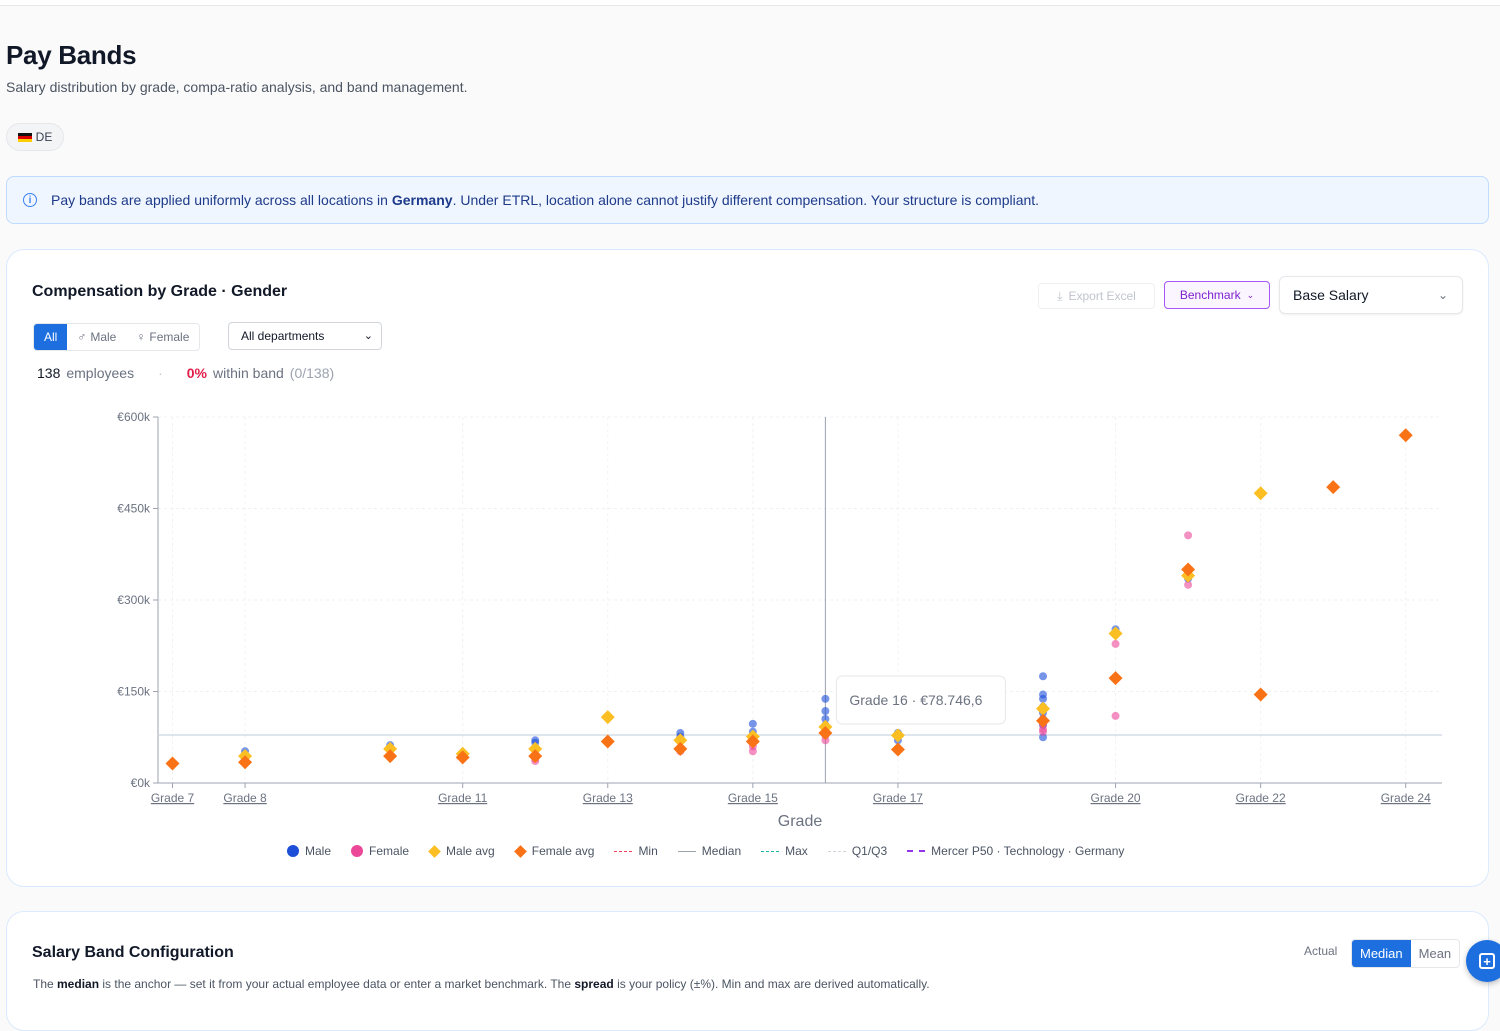 The height and width of the screenshot is (1031, 1500). I want to click on x-tick-label: Grade 7, so click(173, 798).